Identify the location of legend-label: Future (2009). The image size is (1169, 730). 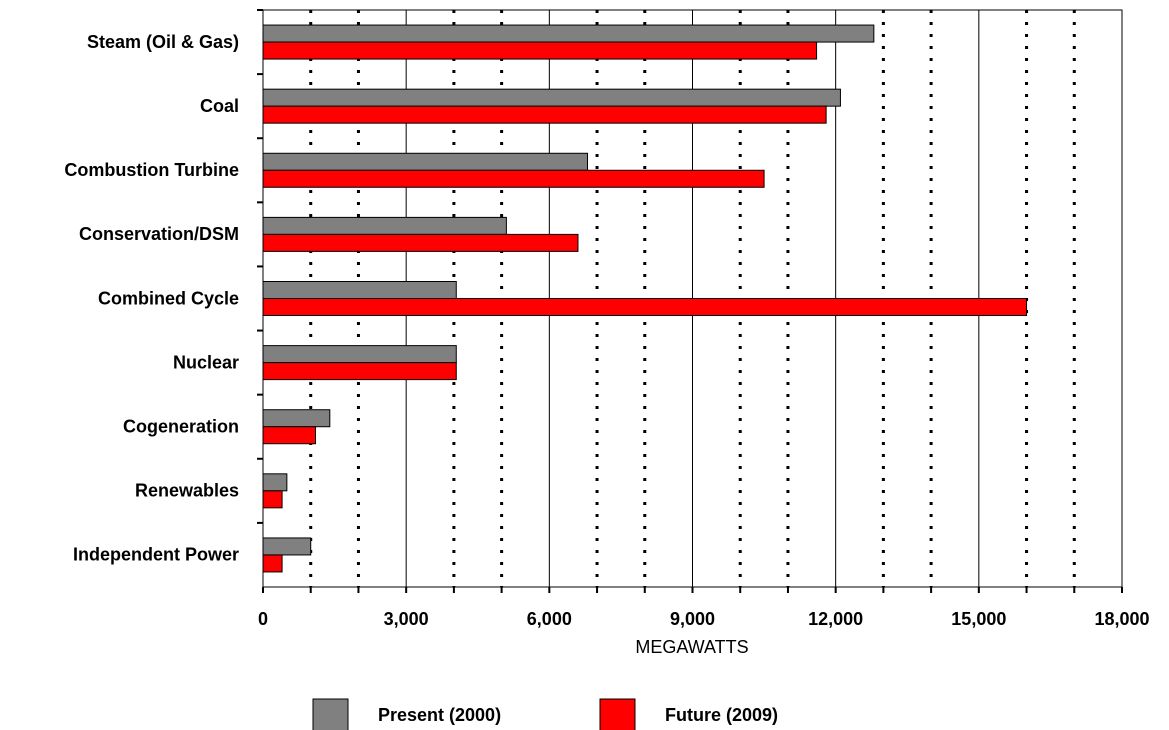
(721, 715).